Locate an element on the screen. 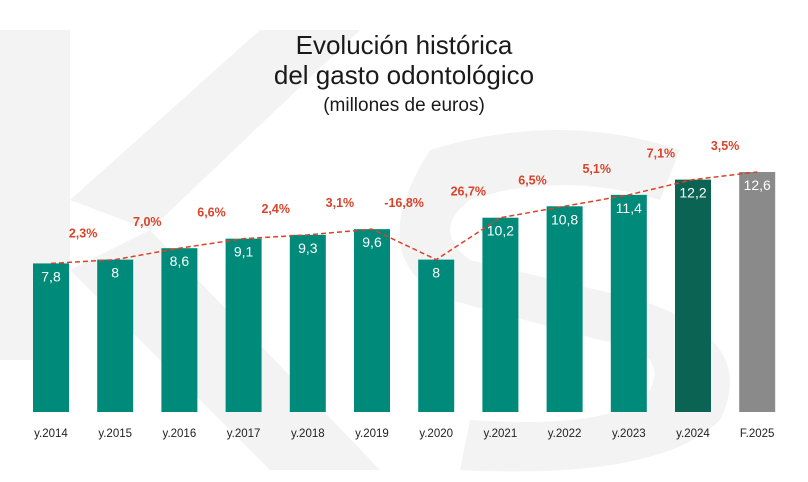 Image resolution: width=808 pixels, height=482 pixels. value-label-y.2023: 11,4 is located at coordinates (629, 208).